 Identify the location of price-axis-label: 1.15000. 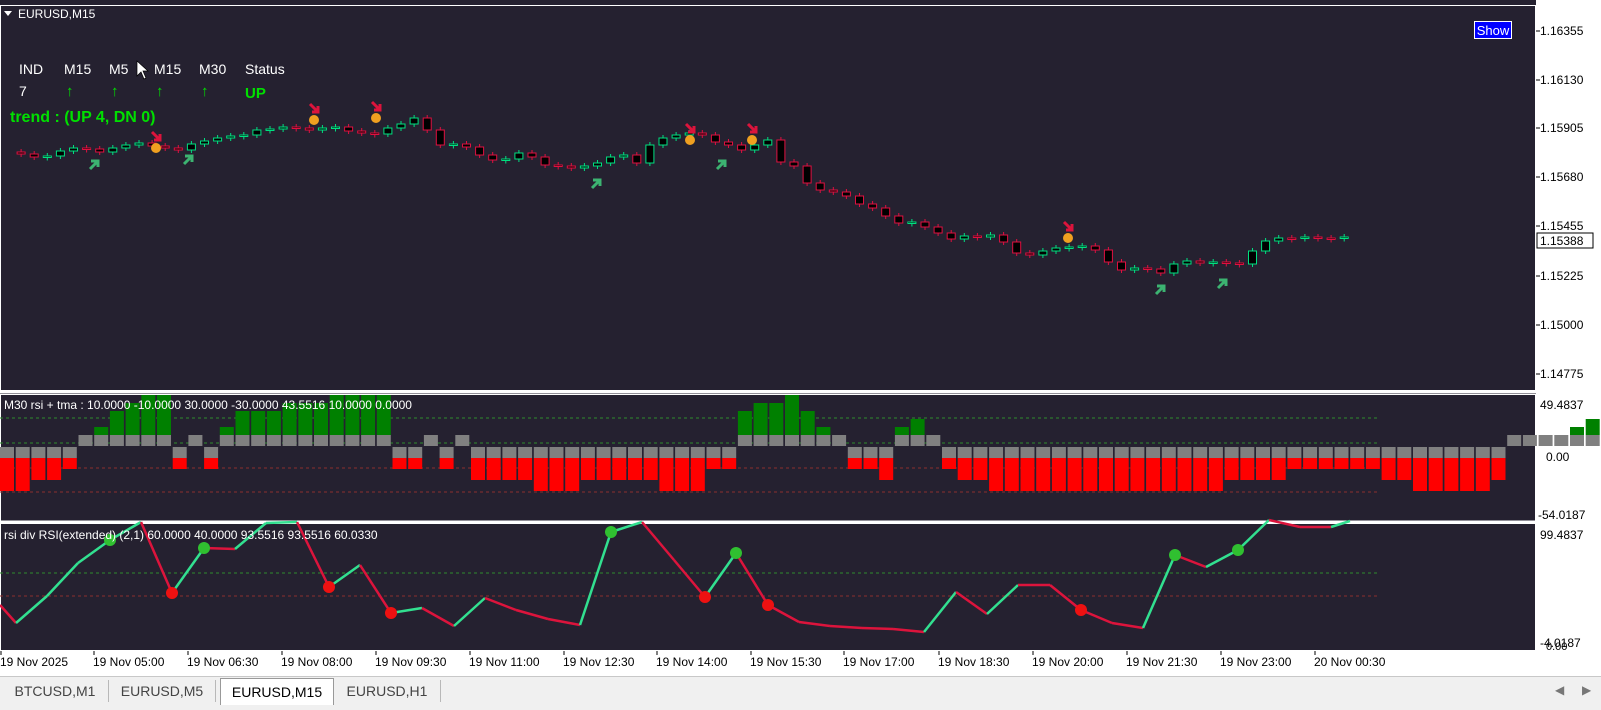
(1562, 325).